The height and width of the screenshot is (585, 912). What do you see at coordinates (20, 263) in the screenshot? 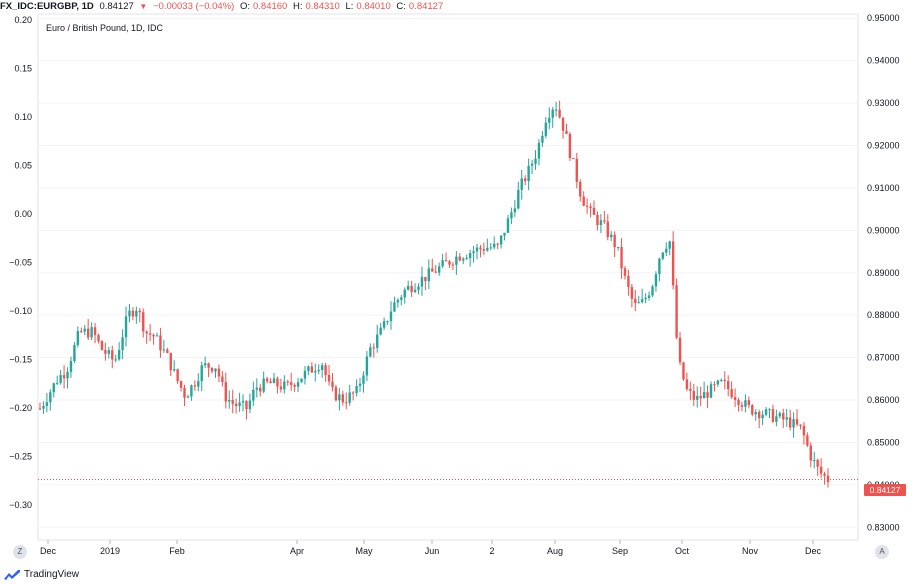
I see `left-tick-label: −0.05` at bounding box center [20, 263].